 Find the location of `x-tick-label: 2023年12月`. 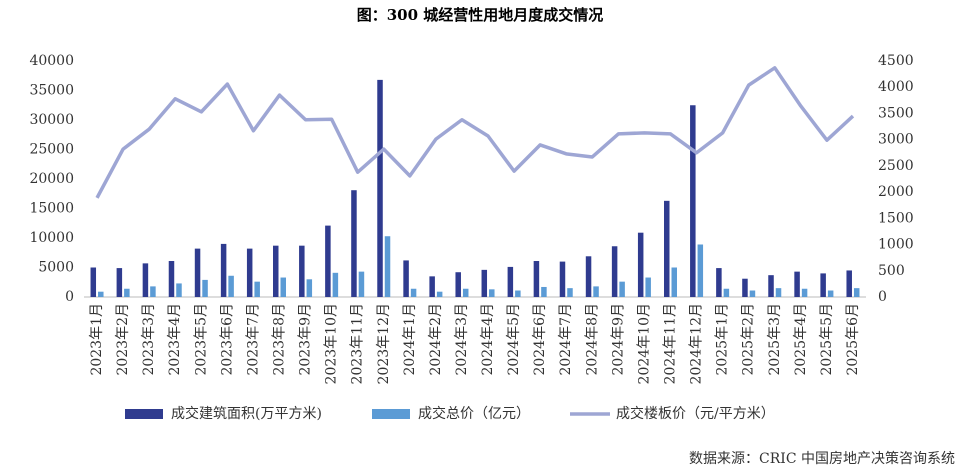

x-tick-label: 2023年12月 is located at coordinates (384, 343).